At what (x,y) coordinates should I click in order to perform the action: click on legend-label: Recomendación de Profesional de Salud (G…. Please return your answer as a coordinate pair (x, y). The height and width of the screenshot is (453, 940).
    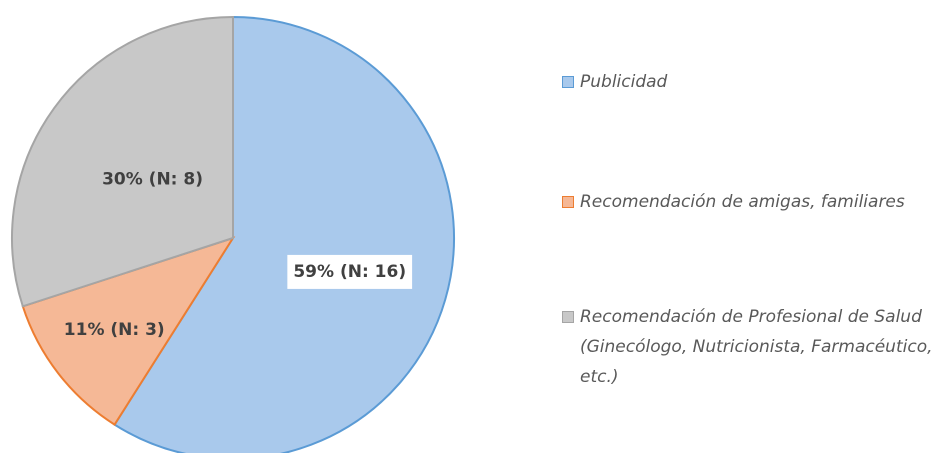
    Looking at the image, I should click on (756, 347).